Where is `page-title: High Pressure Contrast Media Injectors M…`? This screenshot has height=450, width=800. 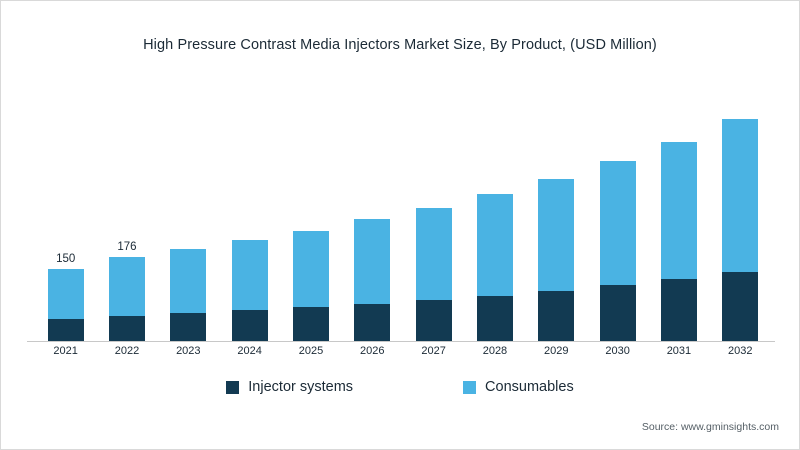 page-title: High Pressure Contrast Media Injectors M… is located at coordinates (400, 45).